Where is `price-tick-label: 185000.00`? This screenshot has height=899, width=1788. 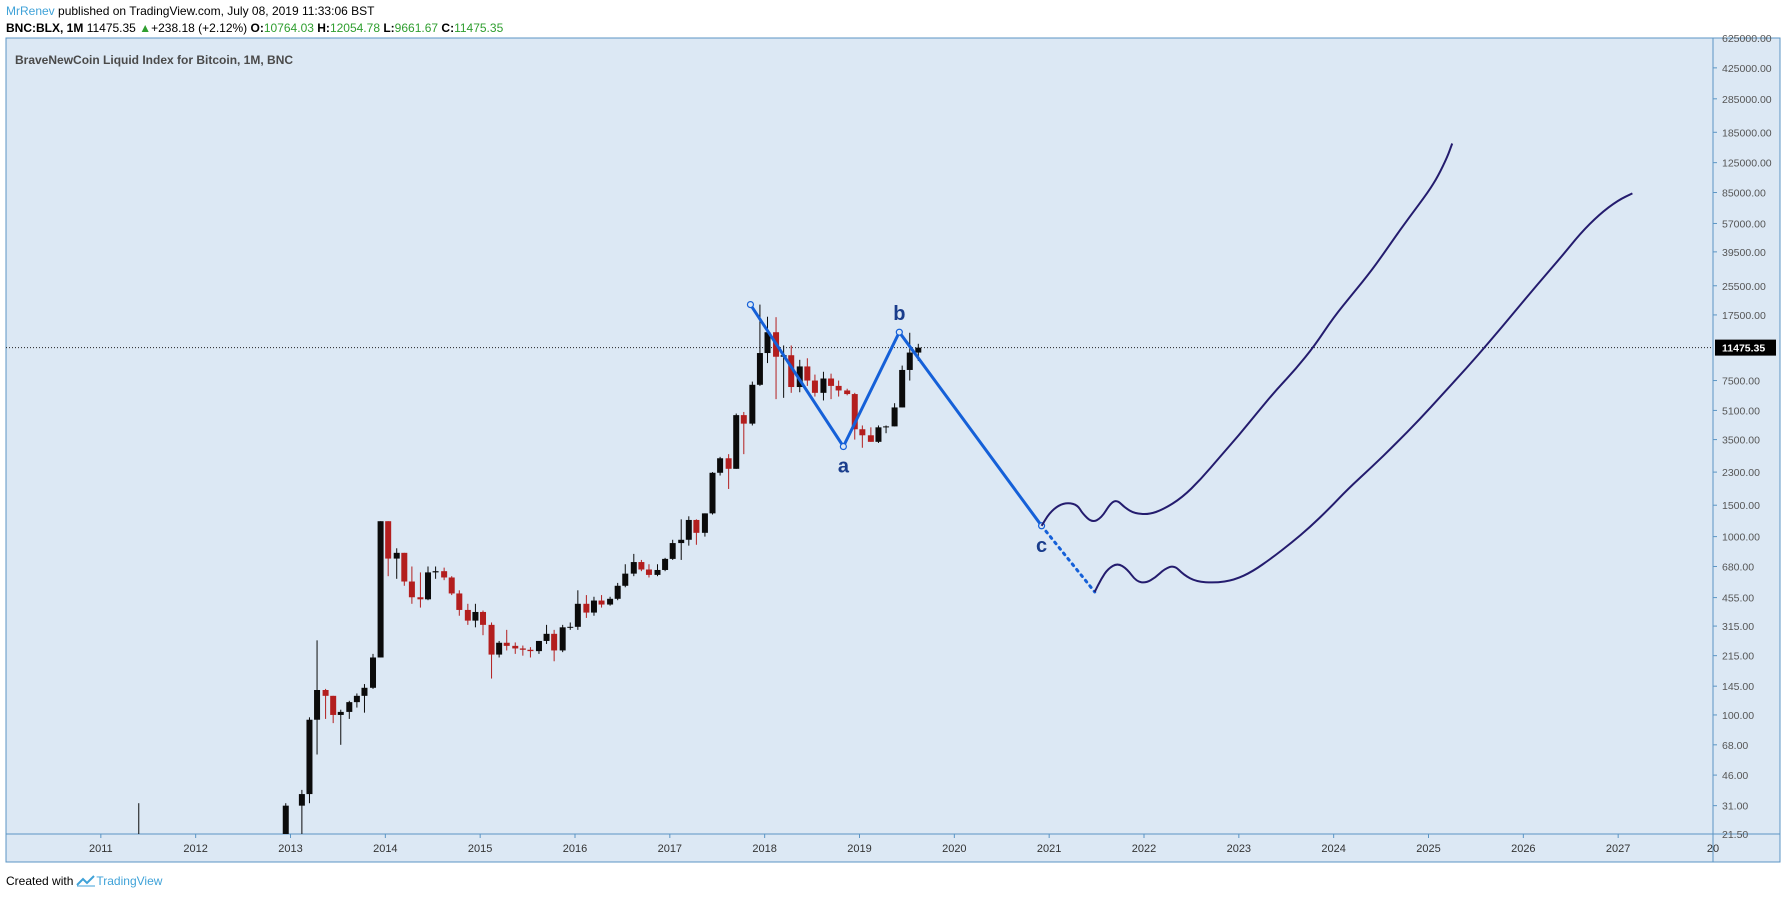
price-tick-label: 185000.00 is located at coordinates (1747, 133).